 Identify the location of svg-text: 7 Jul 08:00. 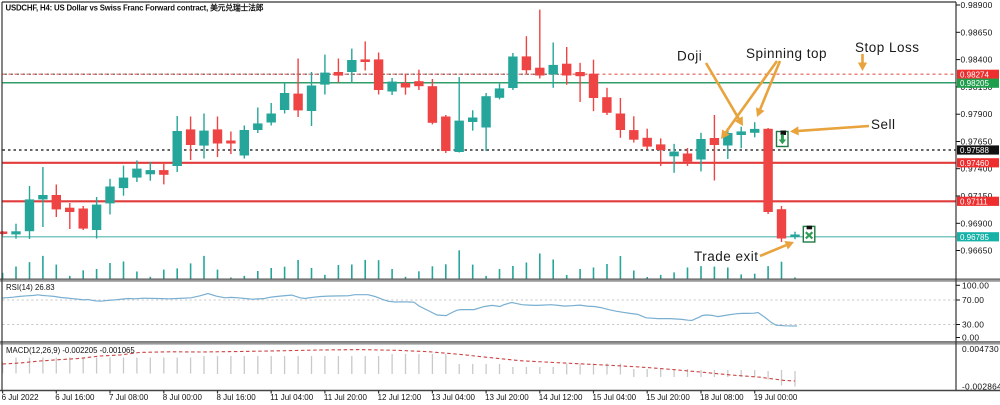
(129, 396).